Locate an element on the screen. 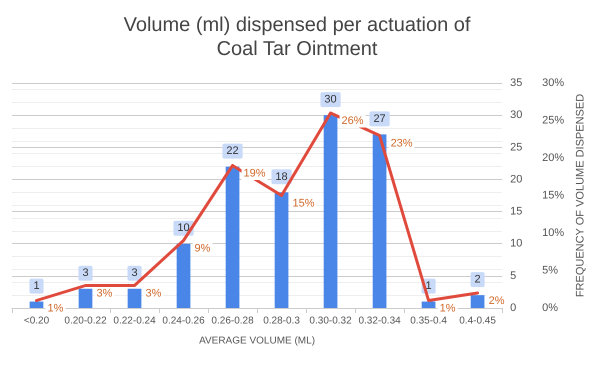 The height and width of the screenshot is (366, 594). y2-tick-label: 0% is located at coordinates (550, 308).